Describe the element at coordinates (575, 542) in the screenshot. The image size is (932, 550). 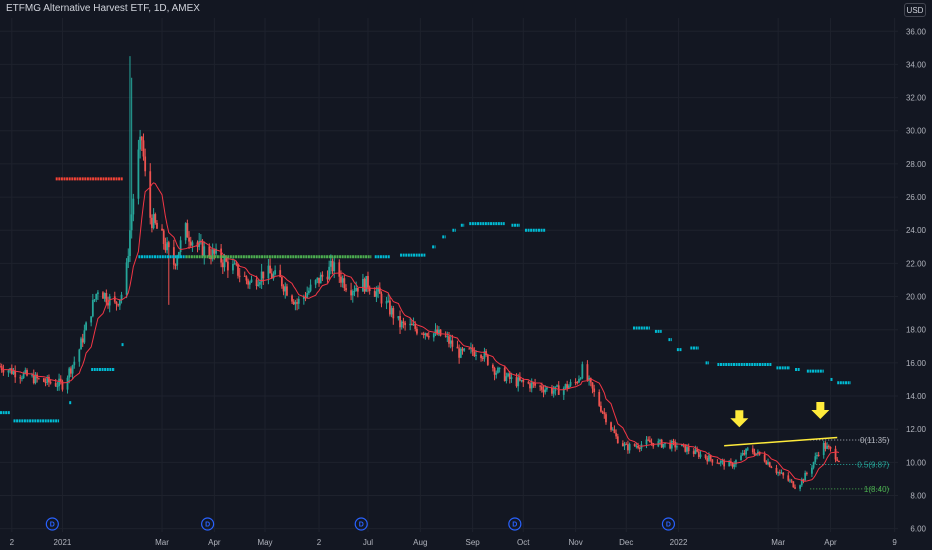
I see `x-tick-label: Nov` at that location.